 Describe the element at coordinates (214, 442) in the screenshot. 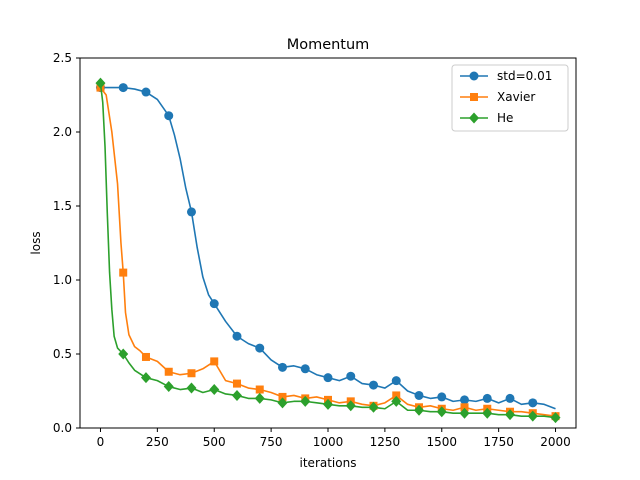

I see `x-tick-label: 500` at that location.